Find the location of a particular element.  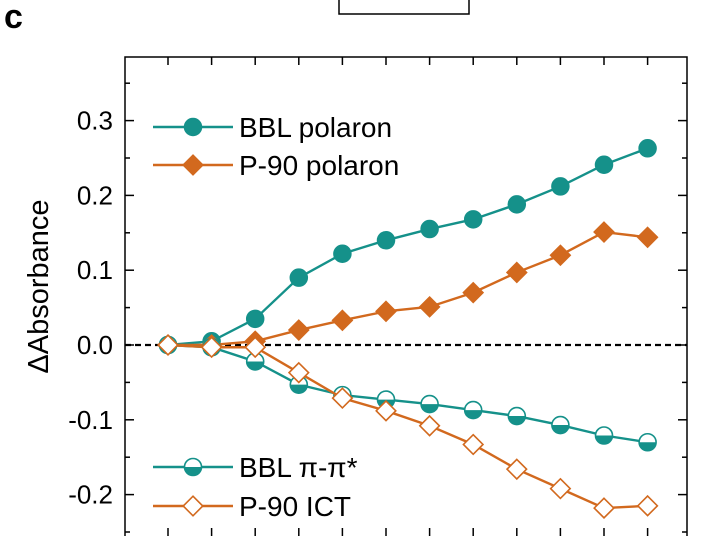

panel-letter: c is located at coordinates (13, 18).